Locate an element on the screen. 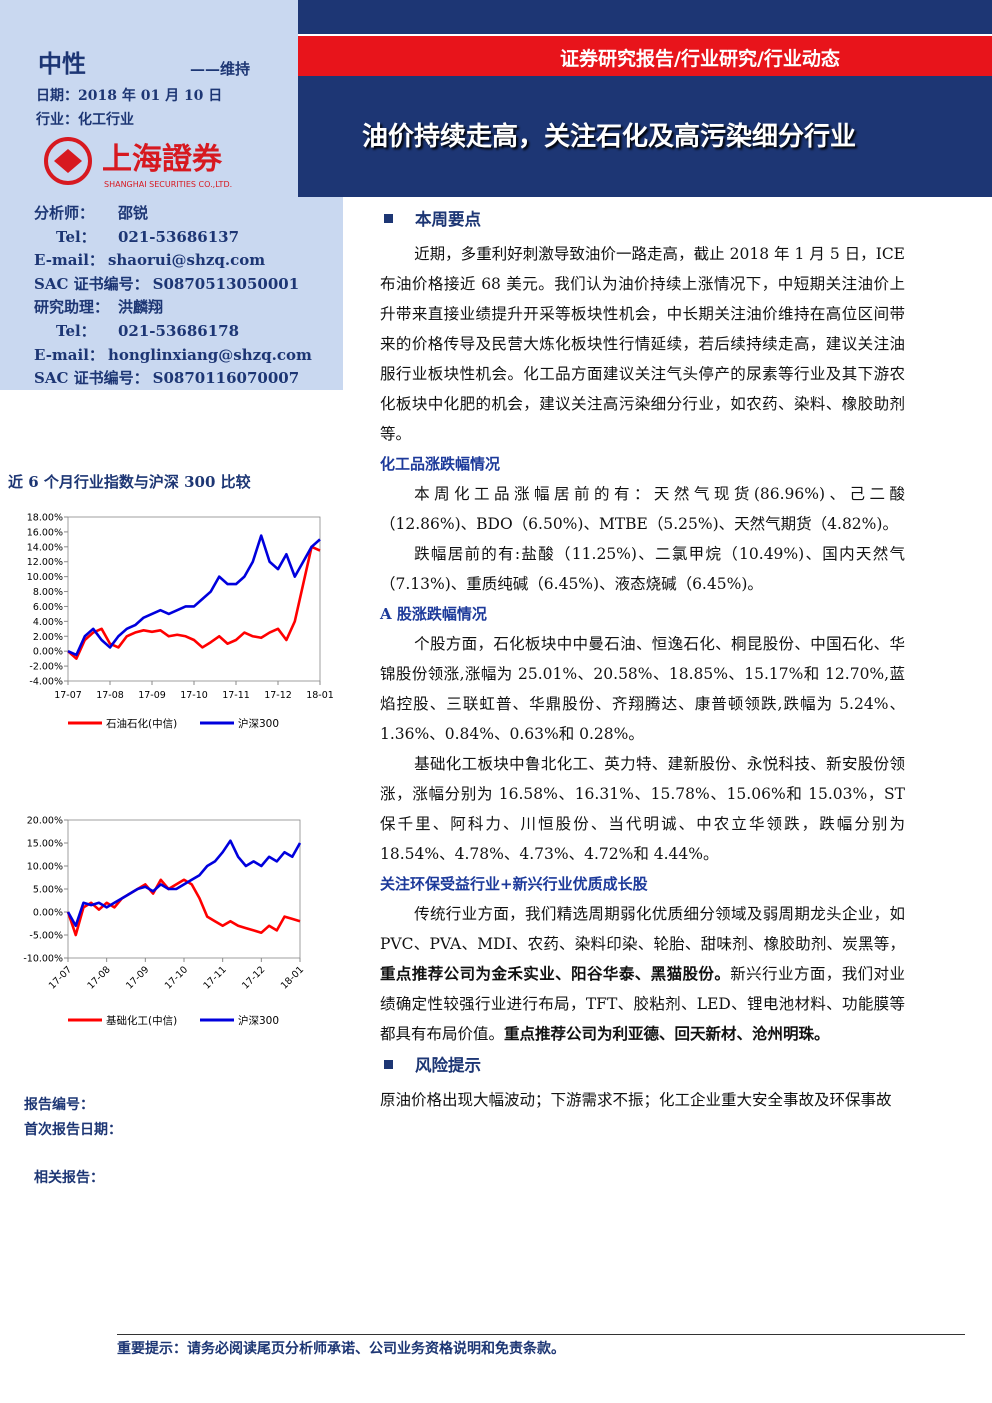  analyst-value: 021-53686137 is located at coordinates (179, 236).